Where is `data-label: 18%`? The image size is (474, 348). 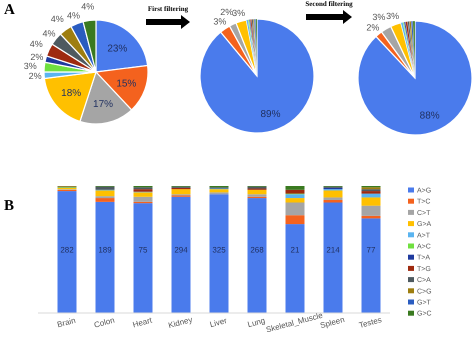
data-label: 18% is located at coordinates (71, 94).